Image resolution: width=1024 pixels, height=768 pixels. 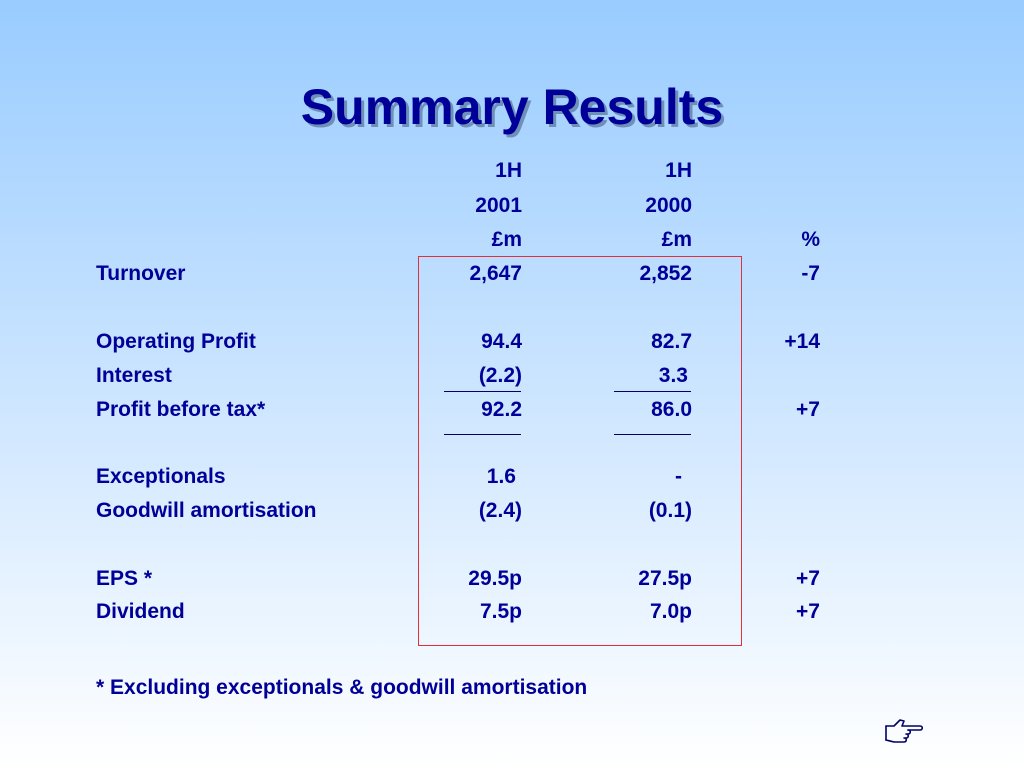 What do you see at coordinates (678, 476) in the screenshot?
I see `value-exceptionals-2000: -` at bounding box center [678, 476].